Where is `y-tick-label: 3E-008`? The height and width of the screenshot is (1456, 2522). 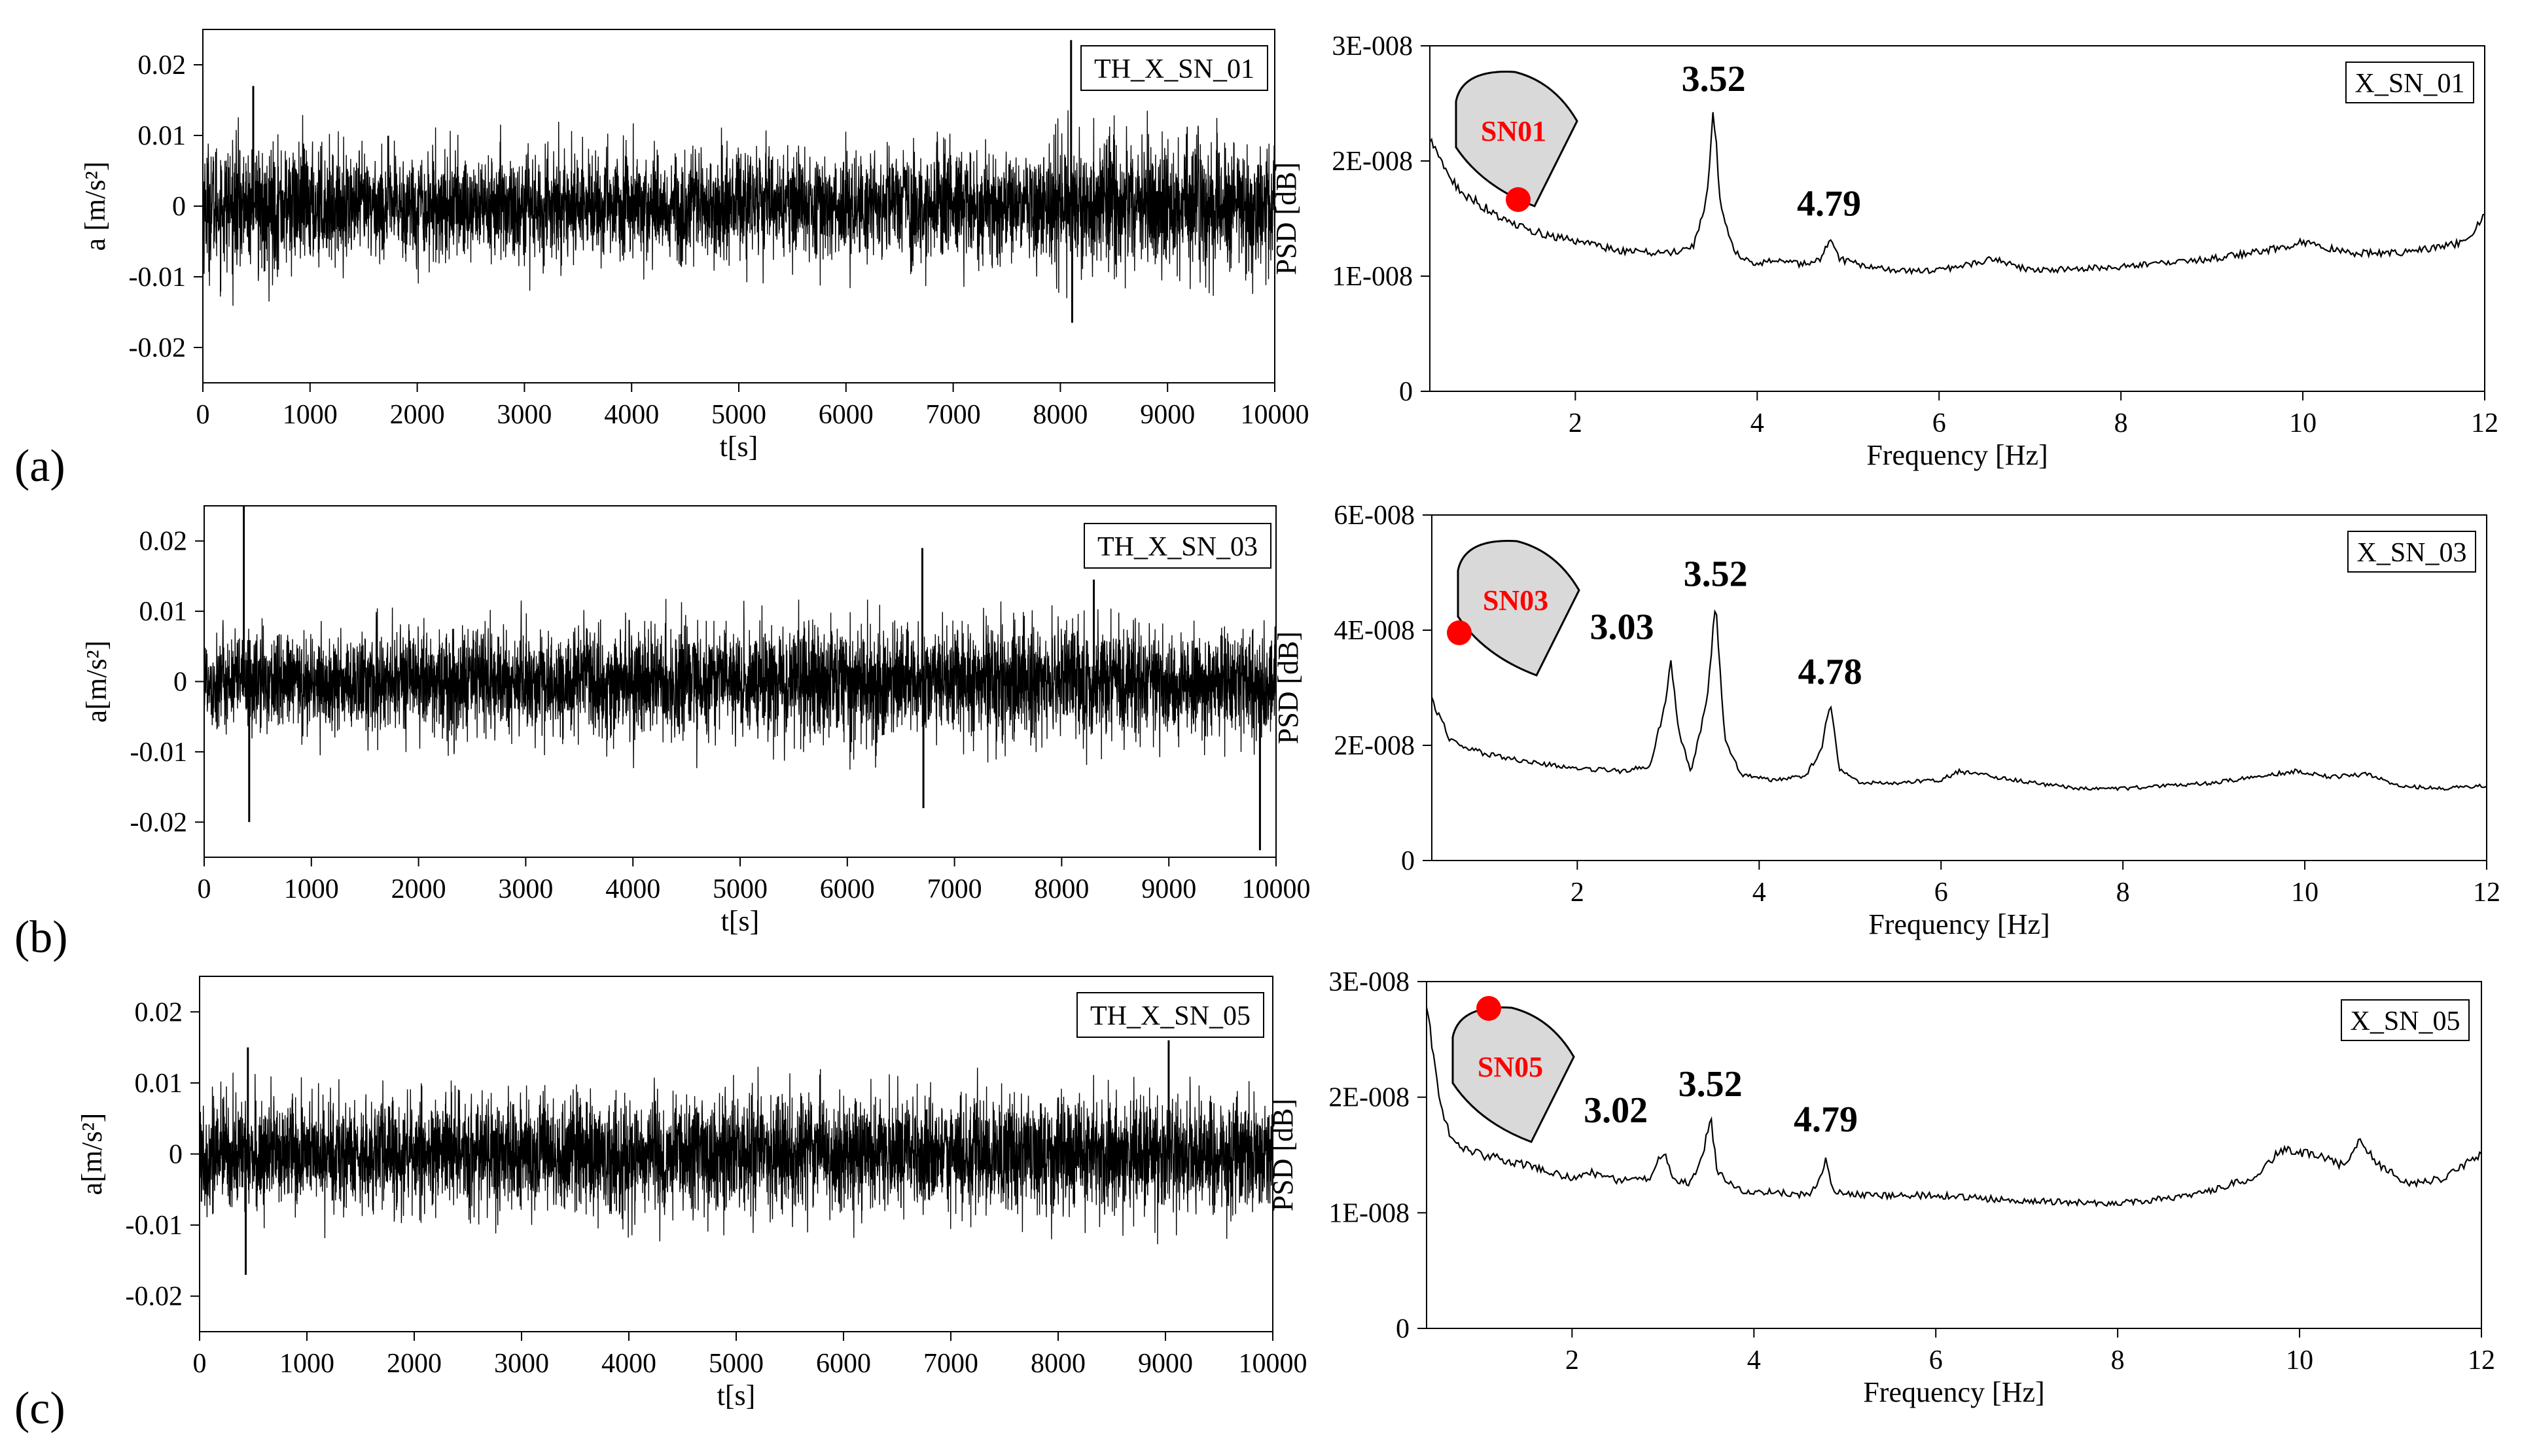 y-tick-label: 3E-008 is located at coordinates (1372, 46).